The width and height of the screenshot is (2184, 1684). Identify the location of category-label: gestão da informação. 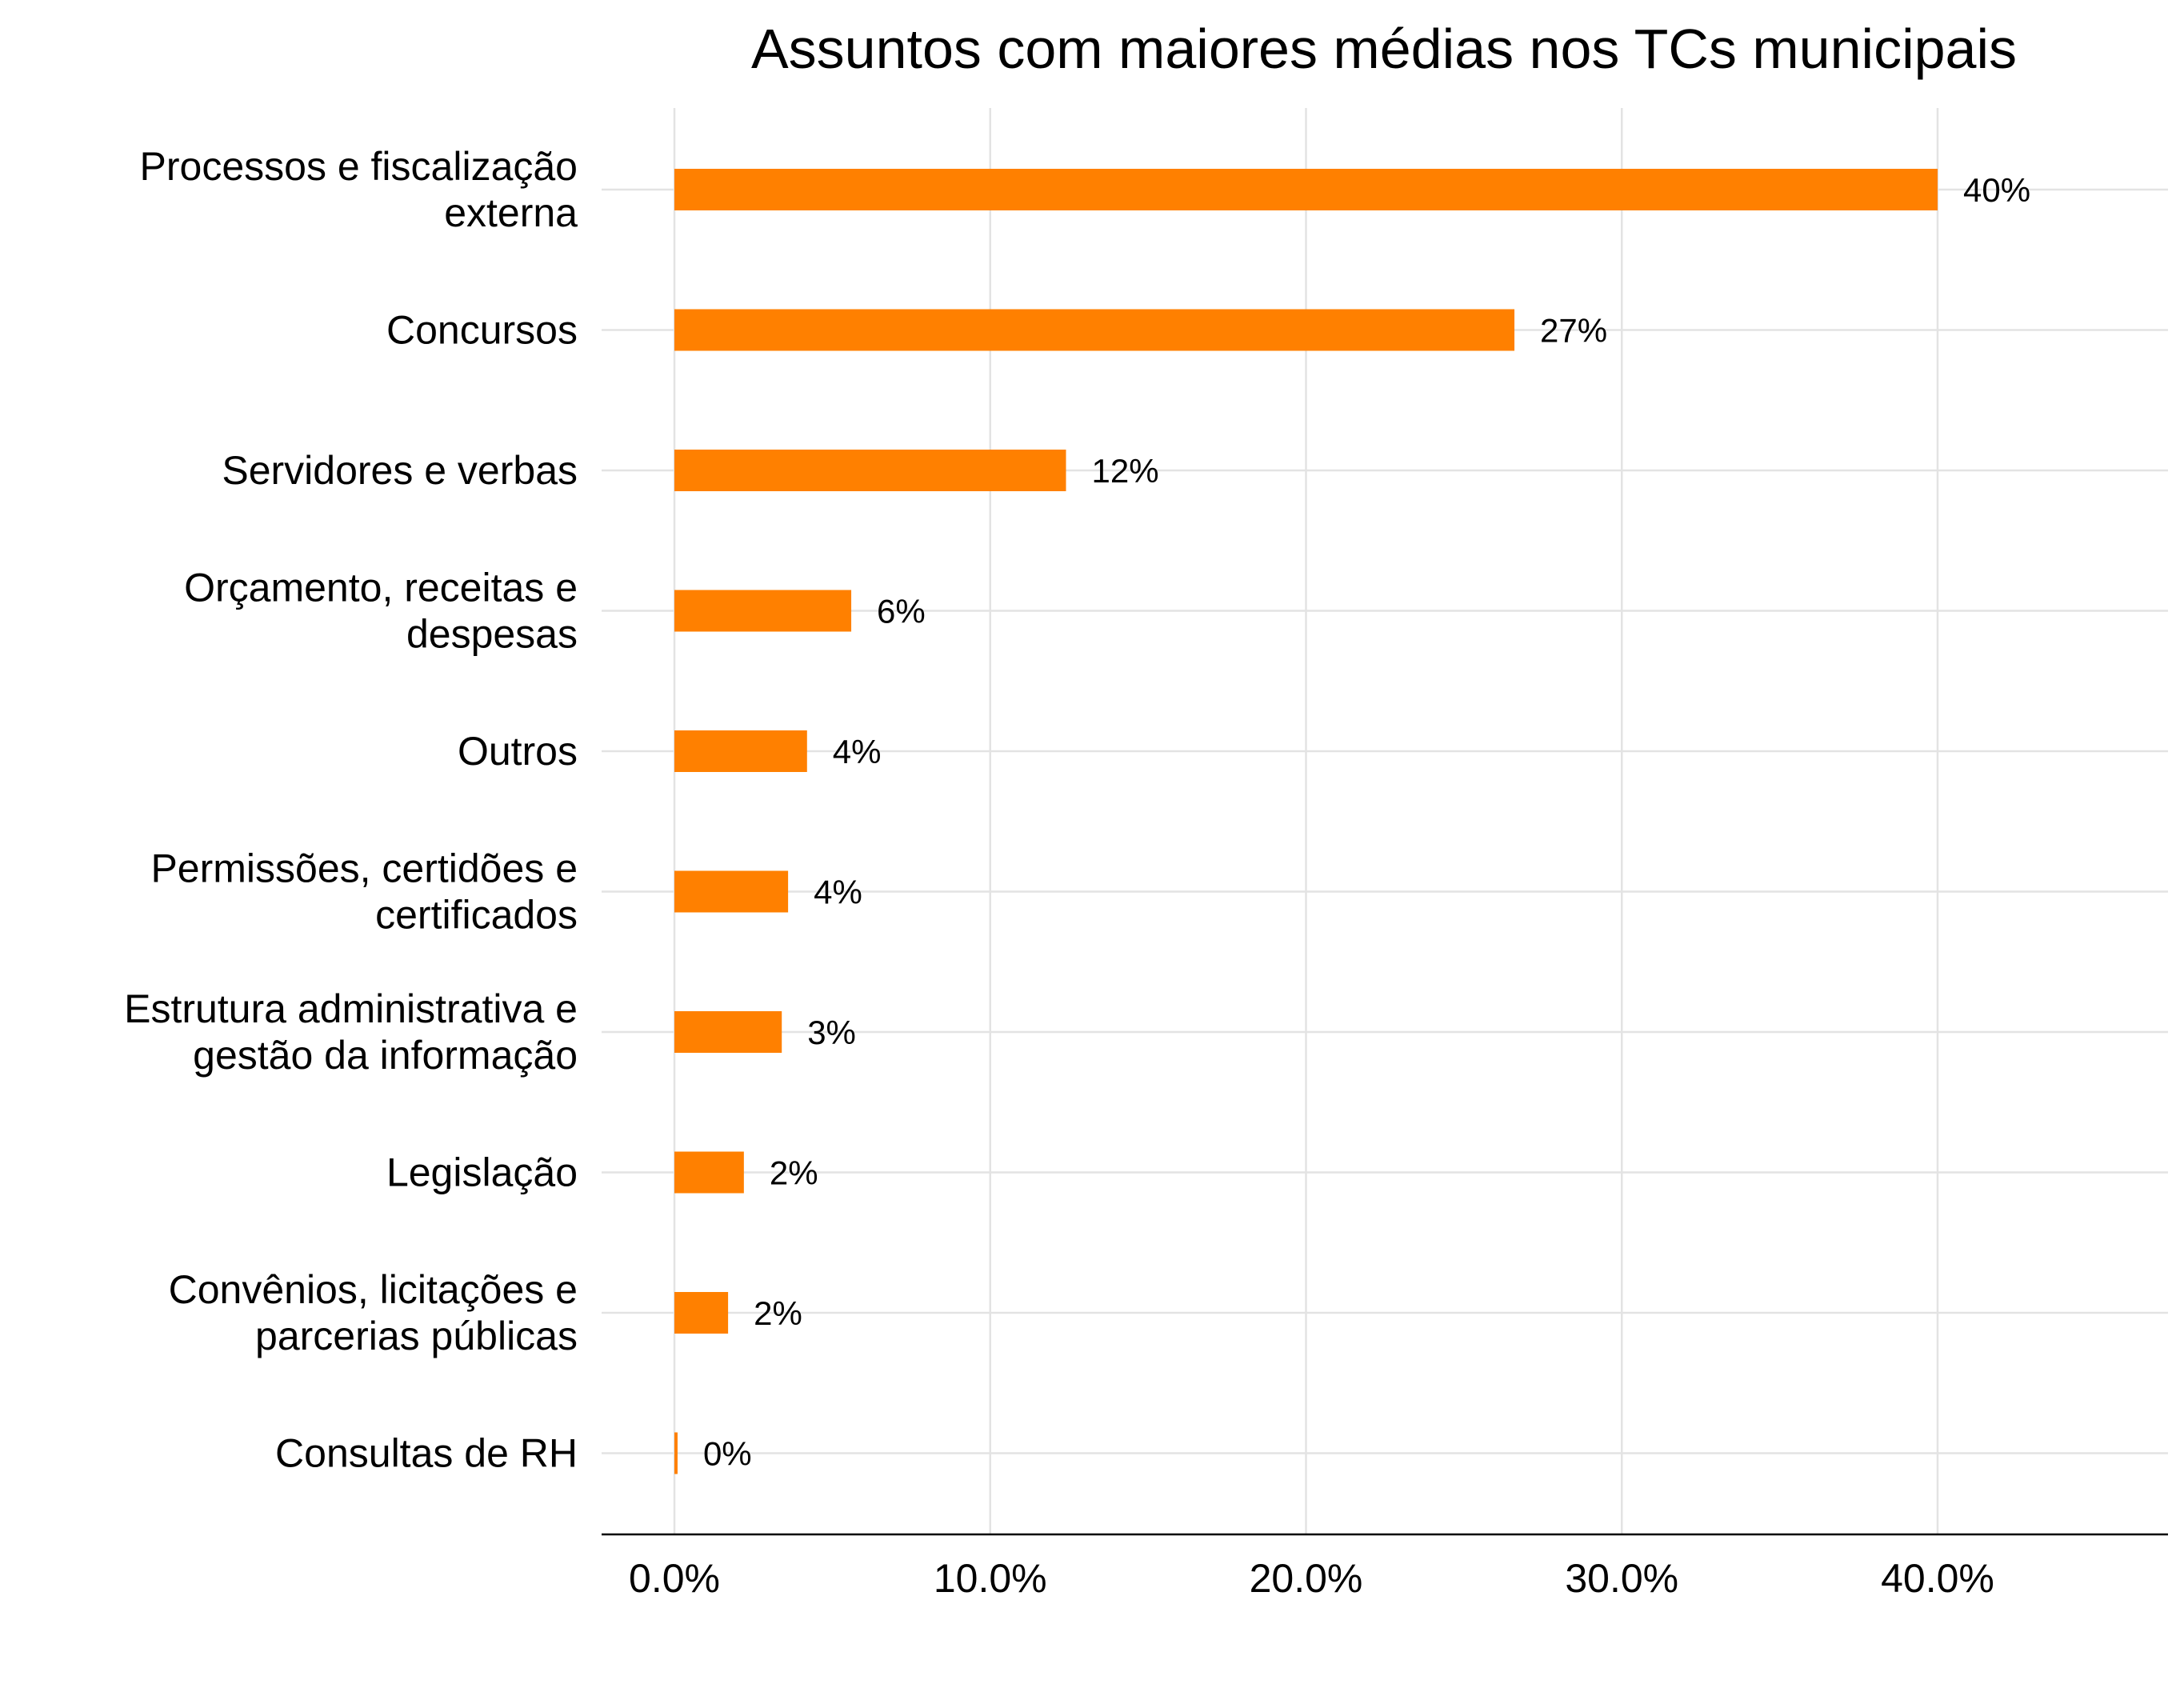
(385, 1055).